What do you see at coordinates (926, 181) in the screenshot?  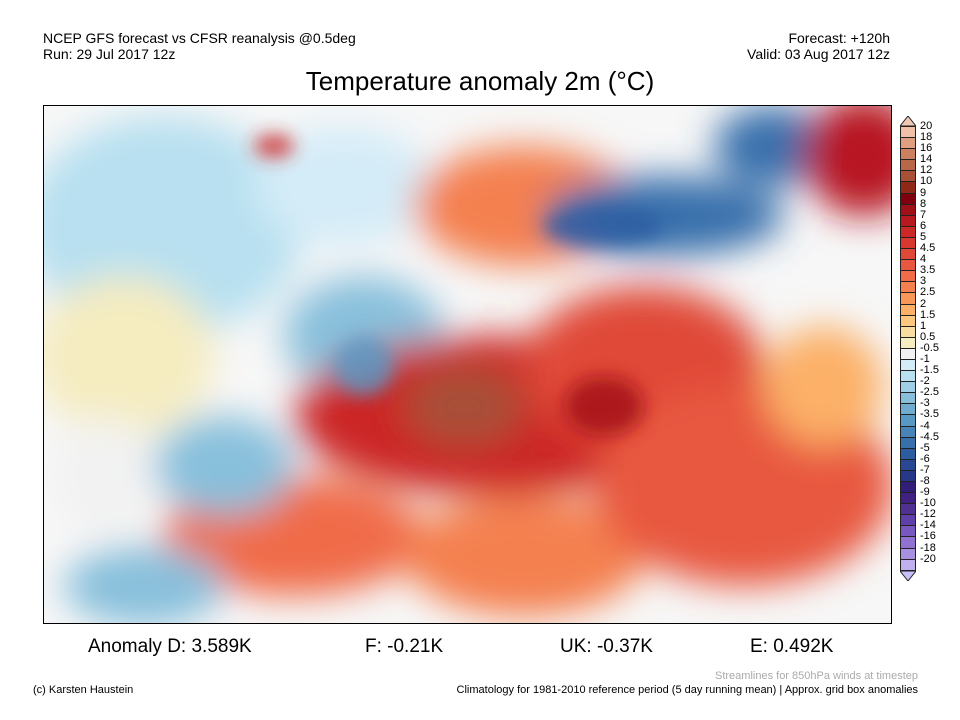 I see `colorbar-label: 10` at bounding box center [926, 181].